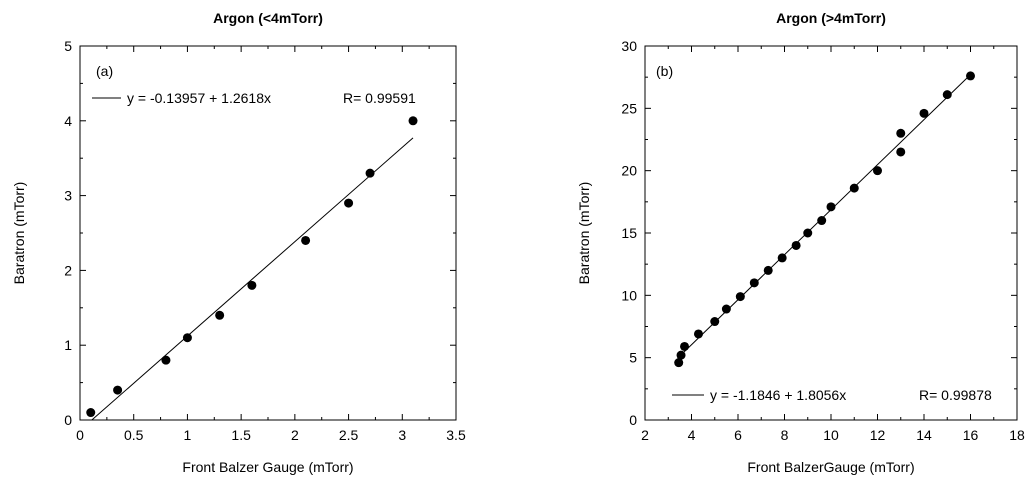  Describe the element at coordinates (878, 435) in the screenshot. I see `x-tick-label: 12` at that location.